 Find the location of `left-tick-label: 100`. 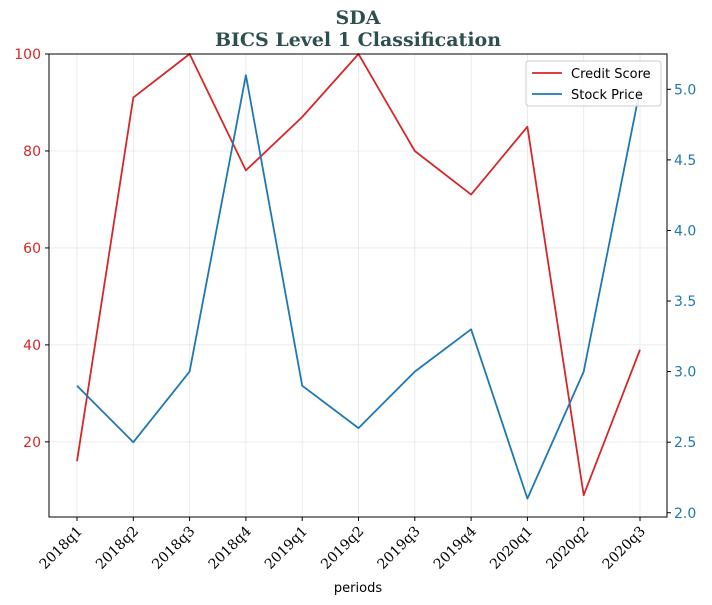

left-tick-label: 100 is located at coordinates (27, 55).